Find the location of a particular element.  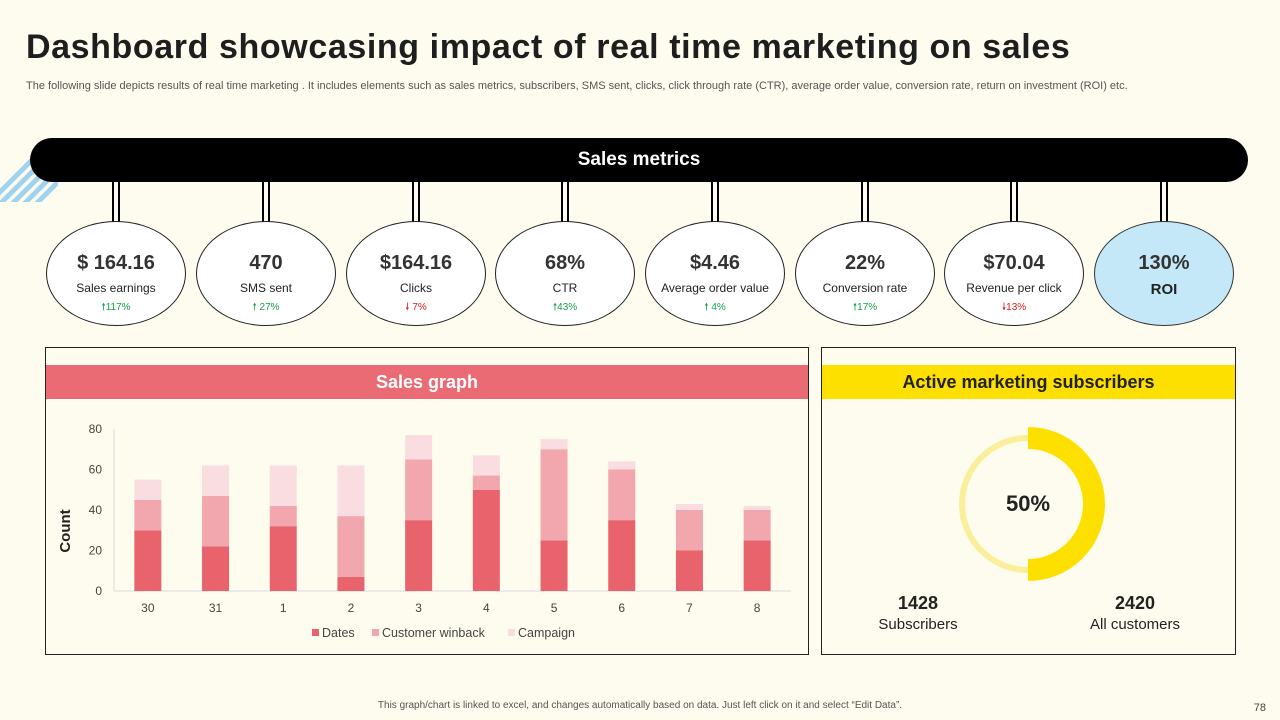

metric-value: $164.16 is located at coordinates (416, 263).